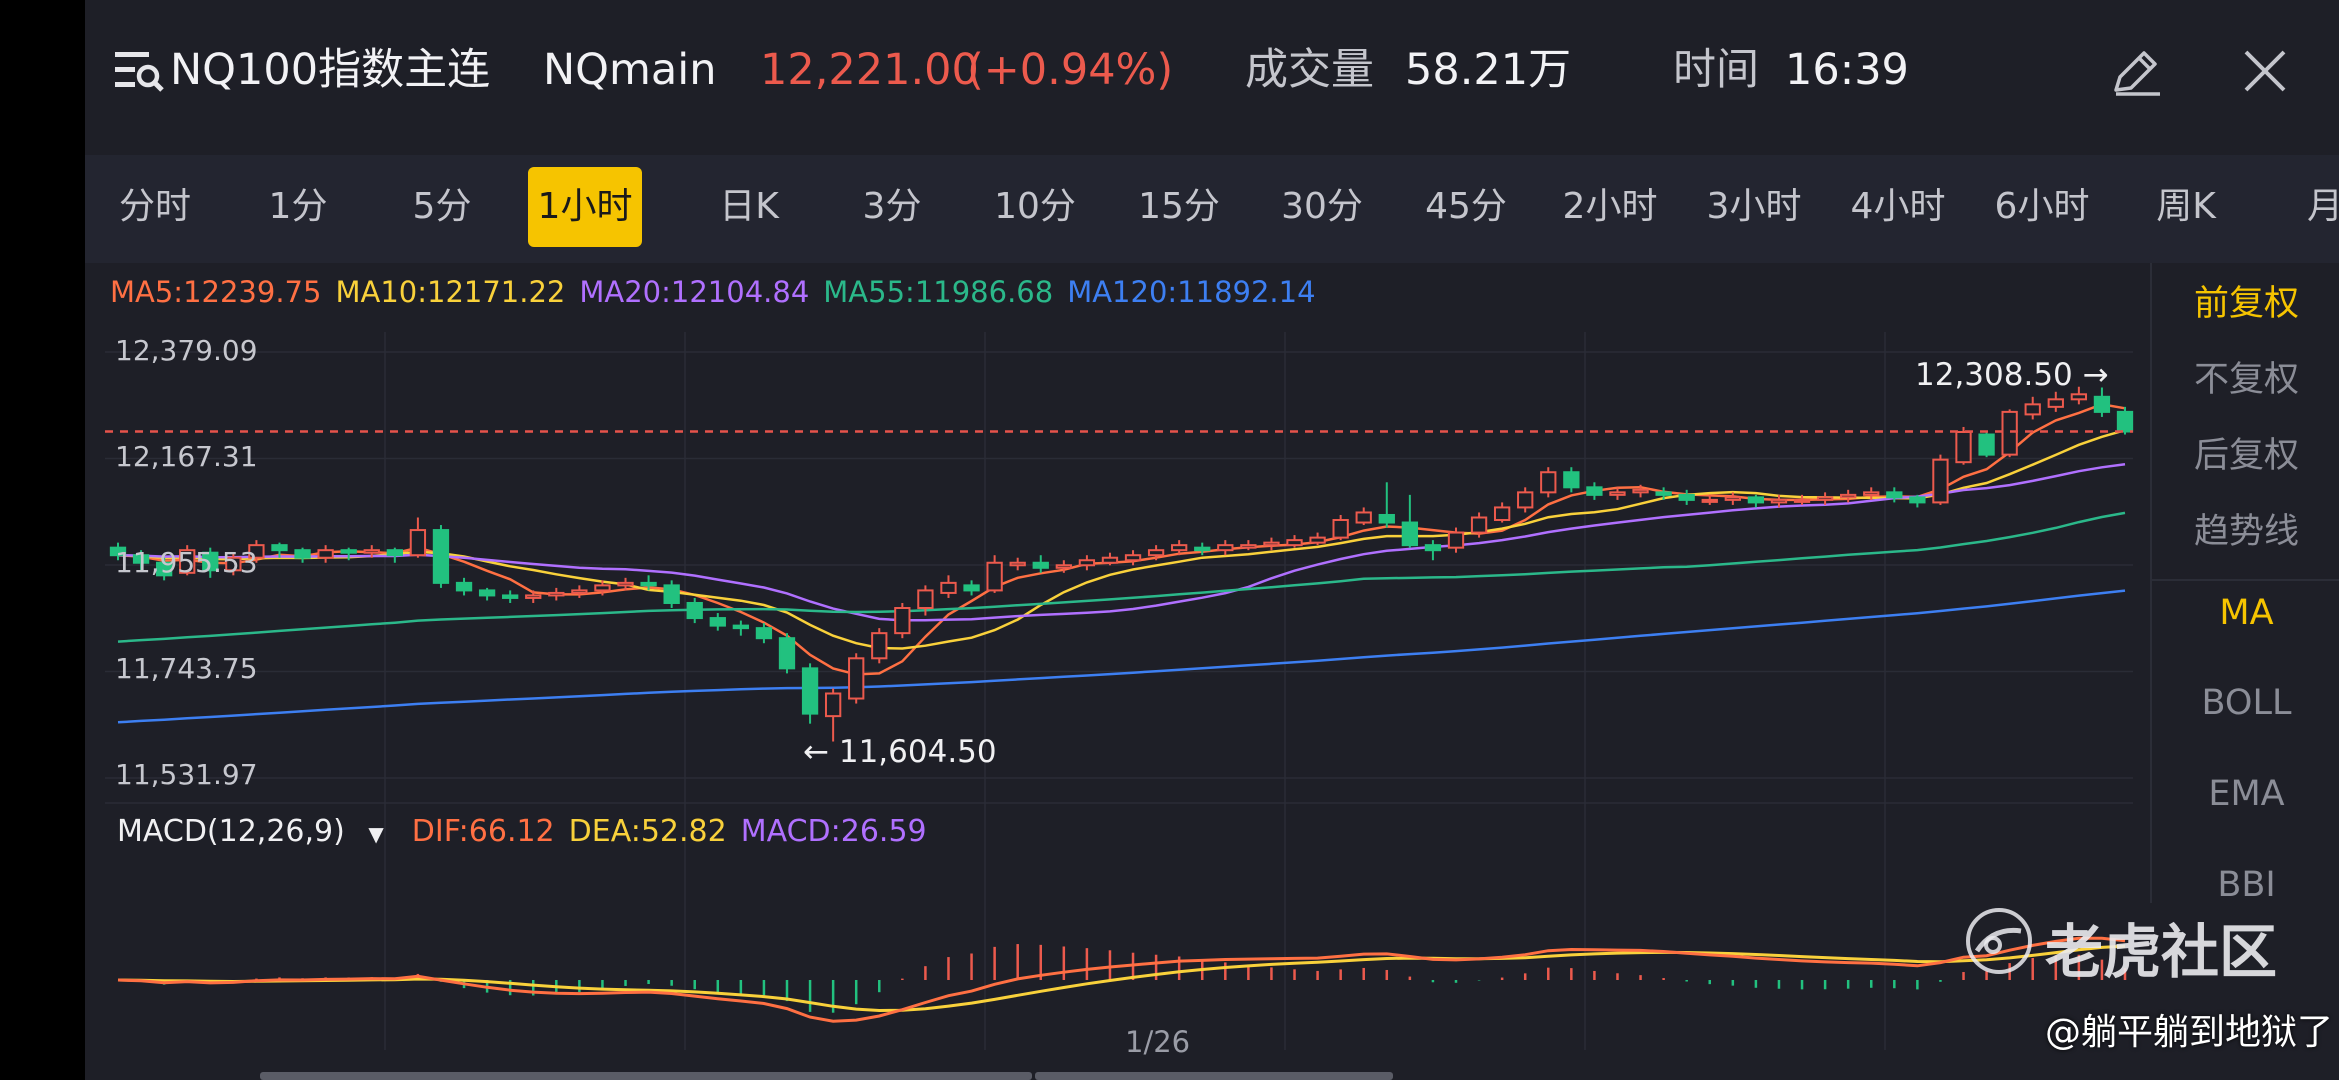  Describe the element at coordinates (585, 207) in the screenshot. I see `tab-3: 1小时` at that location.